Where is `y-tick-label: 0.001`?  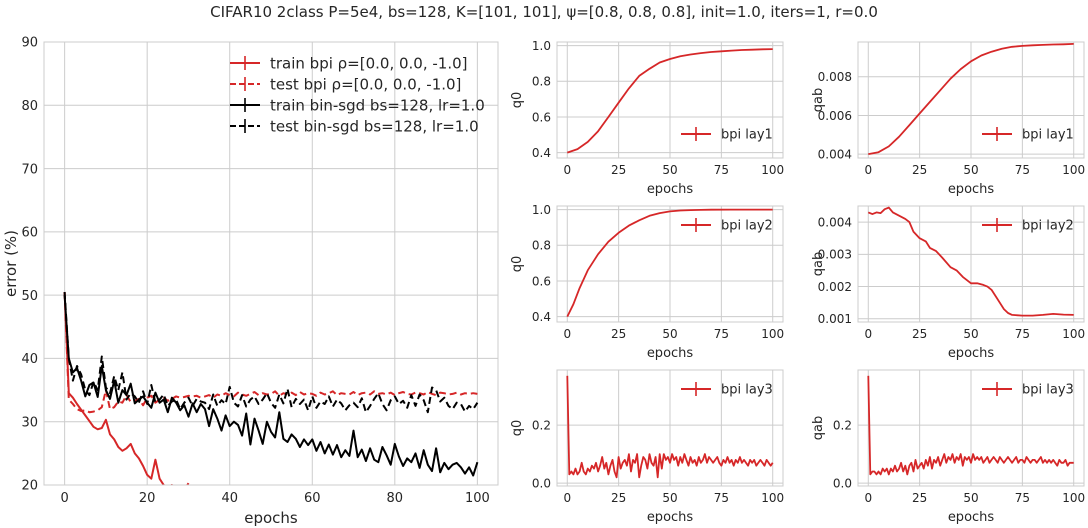
y-tick-label: 0.001 is located at coordinates (835, 319).